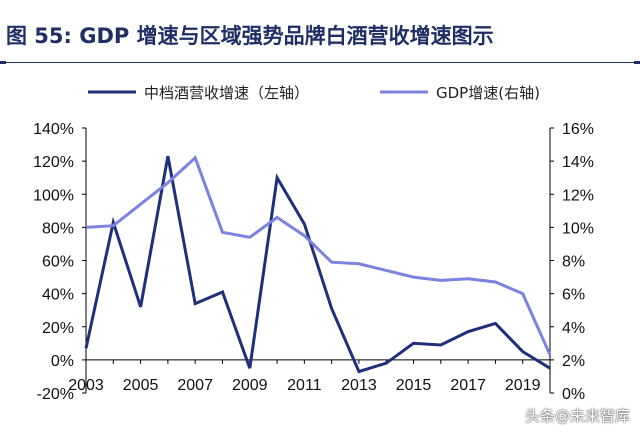 The image size is (640, 434). Describe the element at coordinates (573, 295) in the screenshot. I see `right-tick-label: 6%` at that location.